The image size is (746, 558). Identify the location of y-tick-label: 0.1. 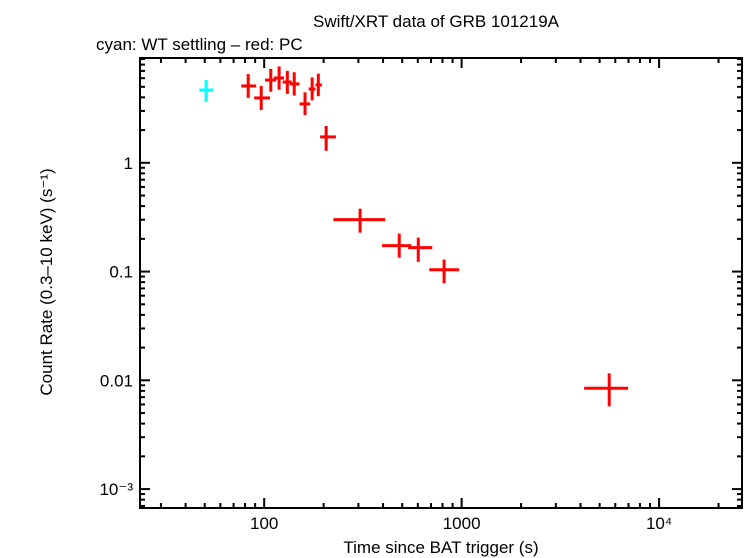
(121, 272).